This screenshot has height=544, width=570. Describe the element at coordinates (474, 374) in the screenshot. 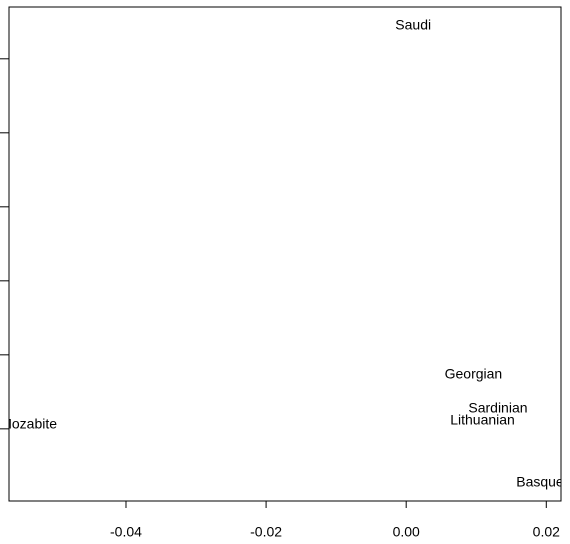

I see `point-label: Georgian` at that location.